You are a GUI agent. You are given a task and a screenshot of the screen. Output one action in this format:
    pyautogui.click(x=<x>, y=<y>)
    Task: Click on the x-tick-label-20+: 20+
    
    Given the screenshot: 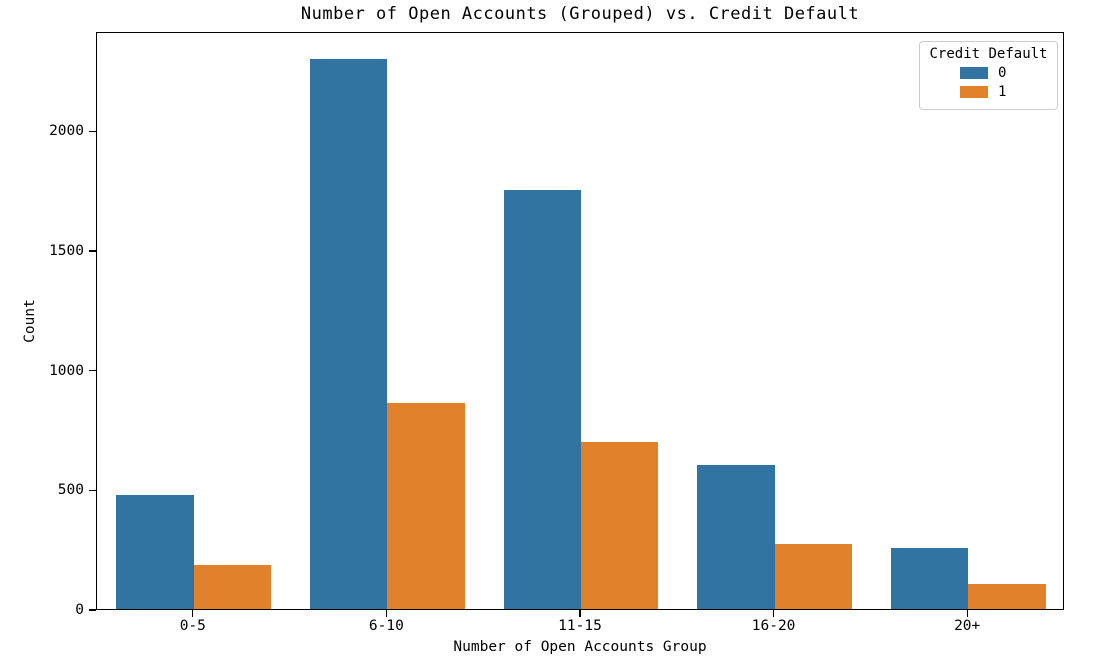 What is the action you would take?
    pyautogui.click(x=967, y=626)
    